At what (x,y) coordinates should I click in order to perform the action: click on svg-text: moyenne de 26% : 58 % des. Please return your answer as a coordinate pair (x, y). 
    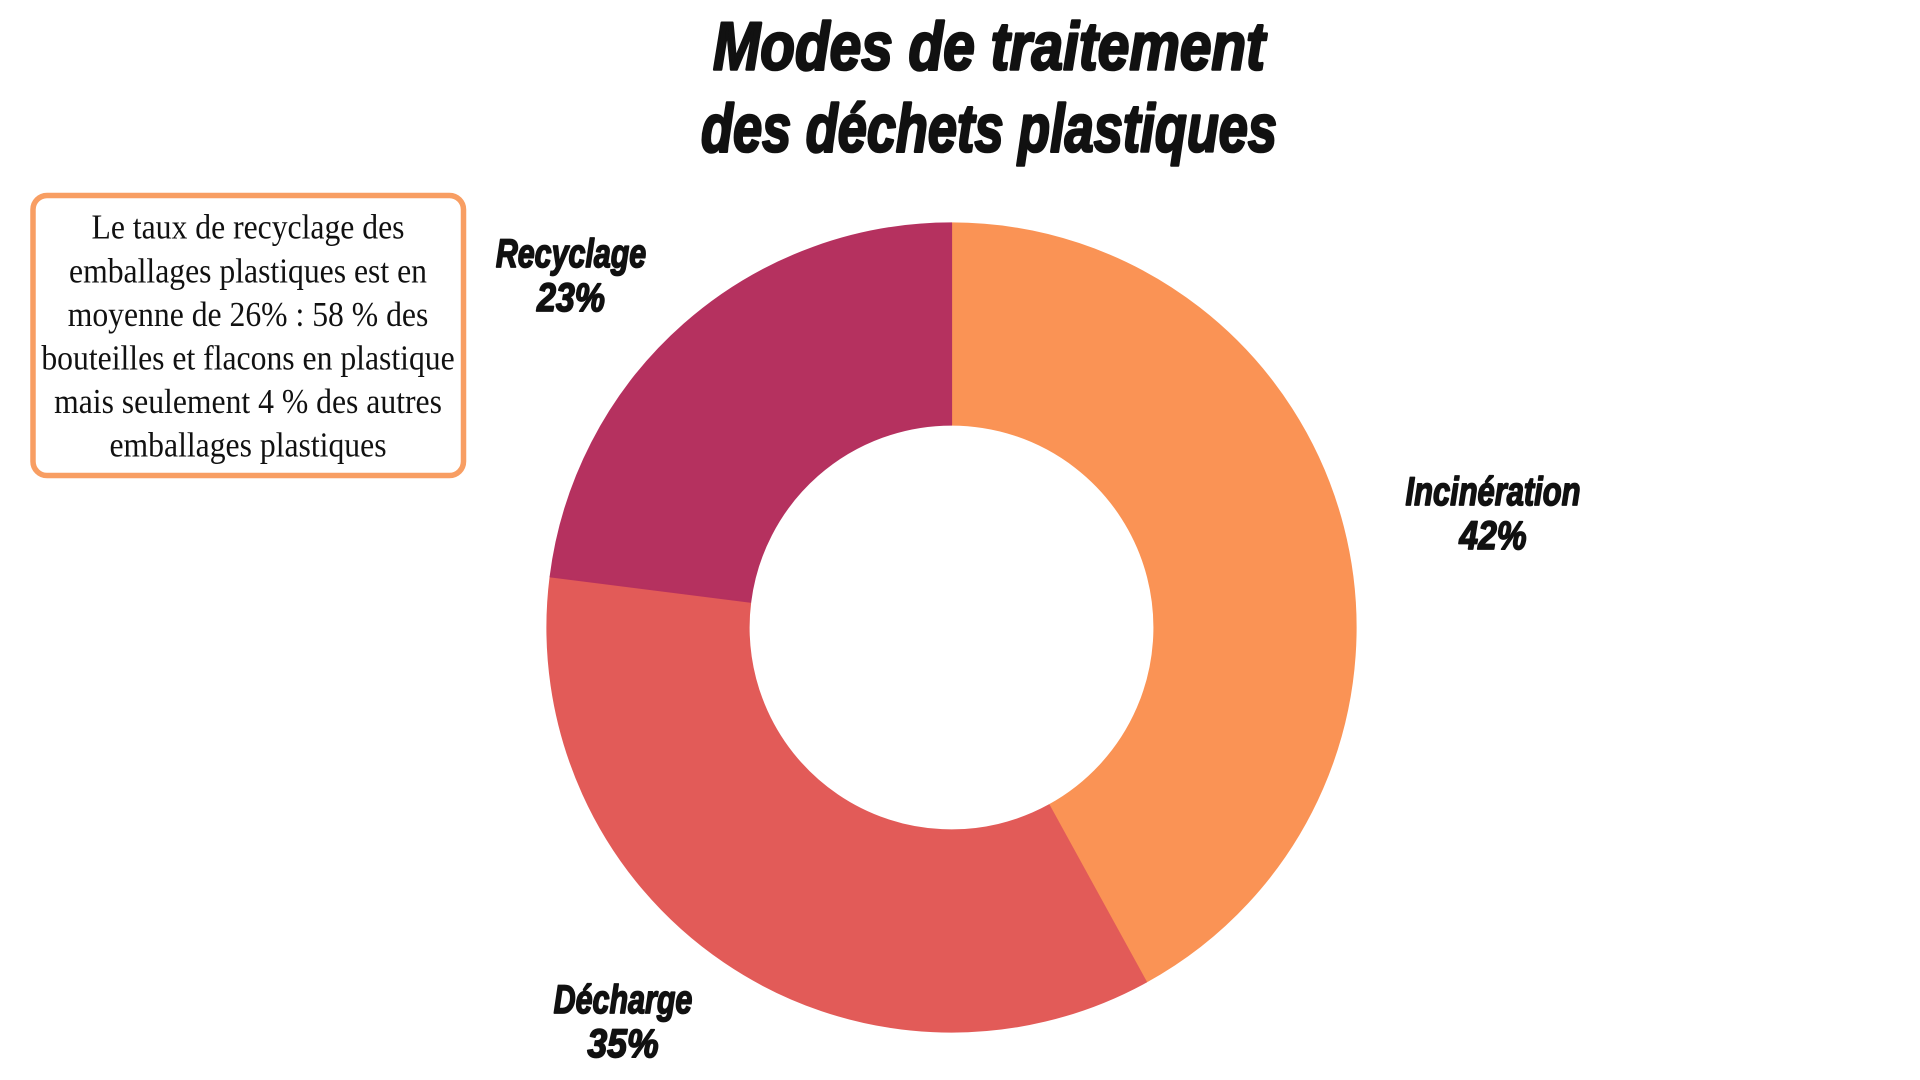
    Looking at the image, I should click on (248, 314).